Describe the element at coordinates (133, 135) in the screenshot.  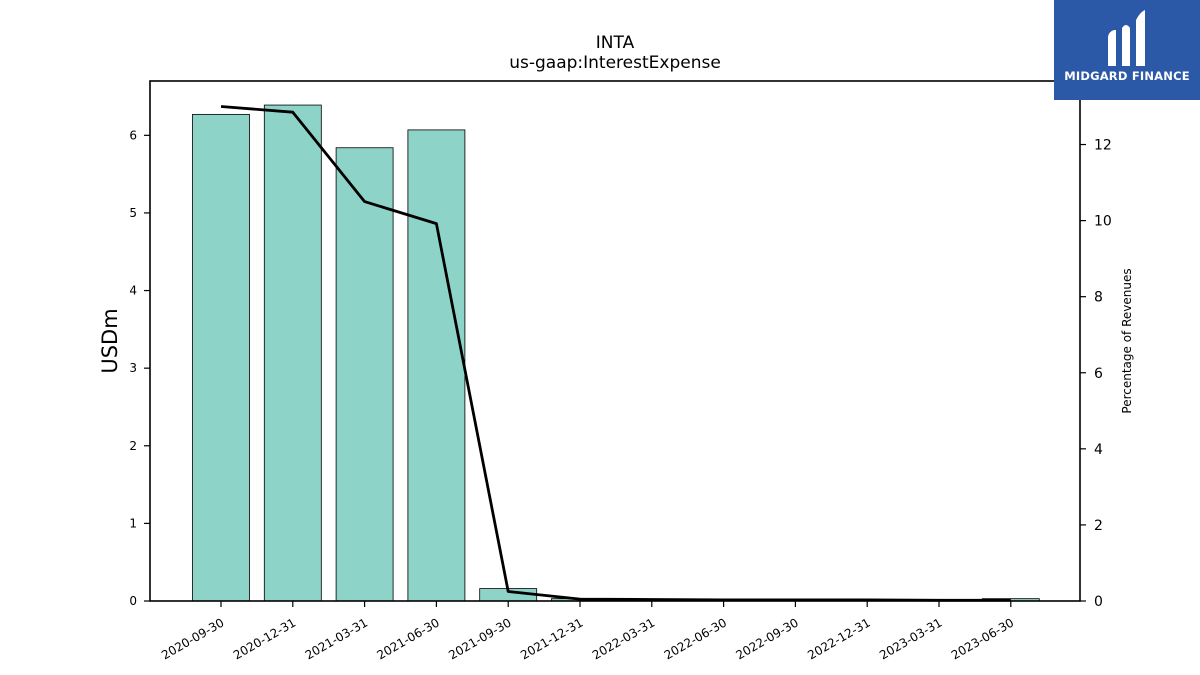
I see `y-tick-label: 6` at that location.